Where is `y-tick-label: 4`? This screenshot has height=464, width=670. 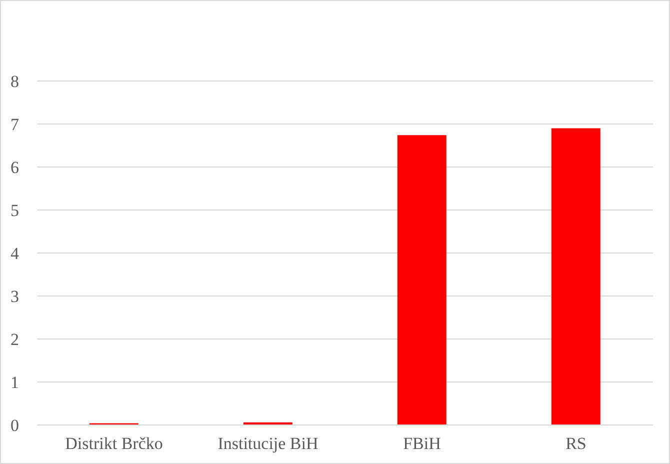
y-tick-label: 4 is located at coordinates (15, 254).